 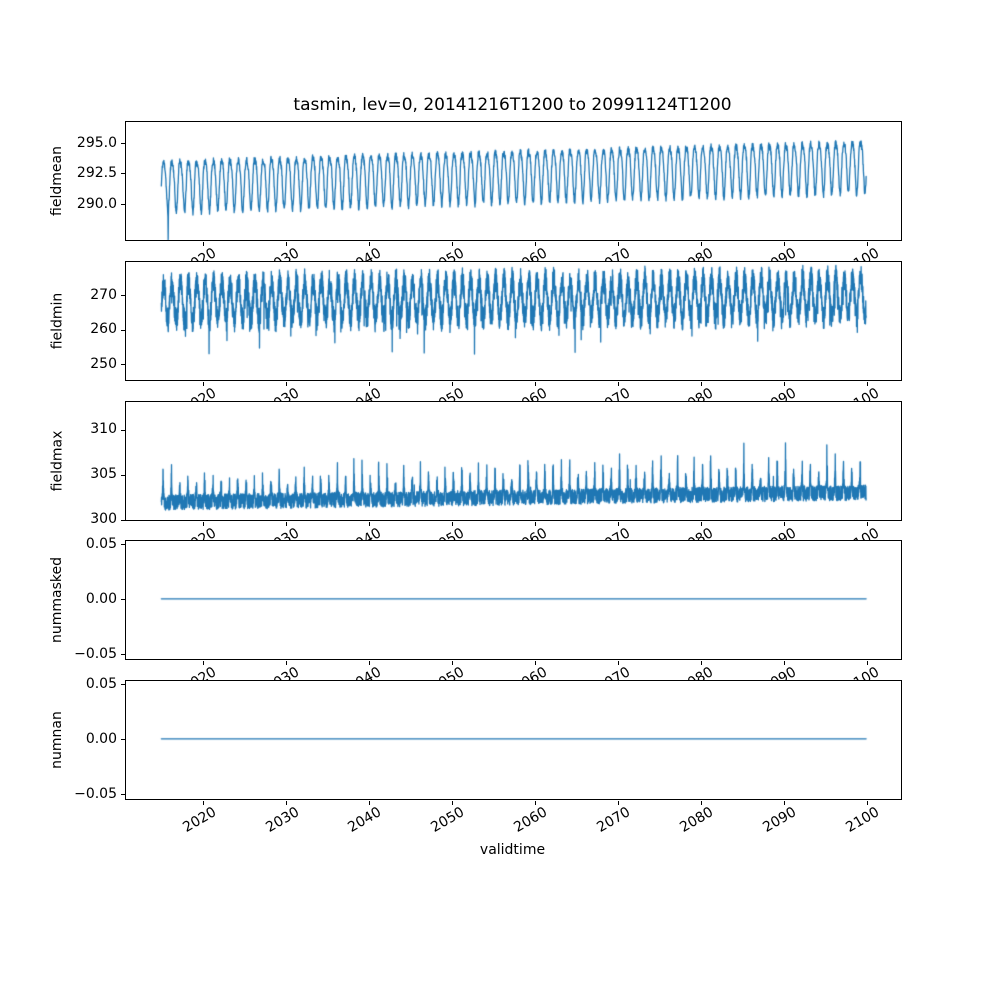 I want to click on y-axis-label-fieldmax: fieldmax, so click(x=57, y=461).